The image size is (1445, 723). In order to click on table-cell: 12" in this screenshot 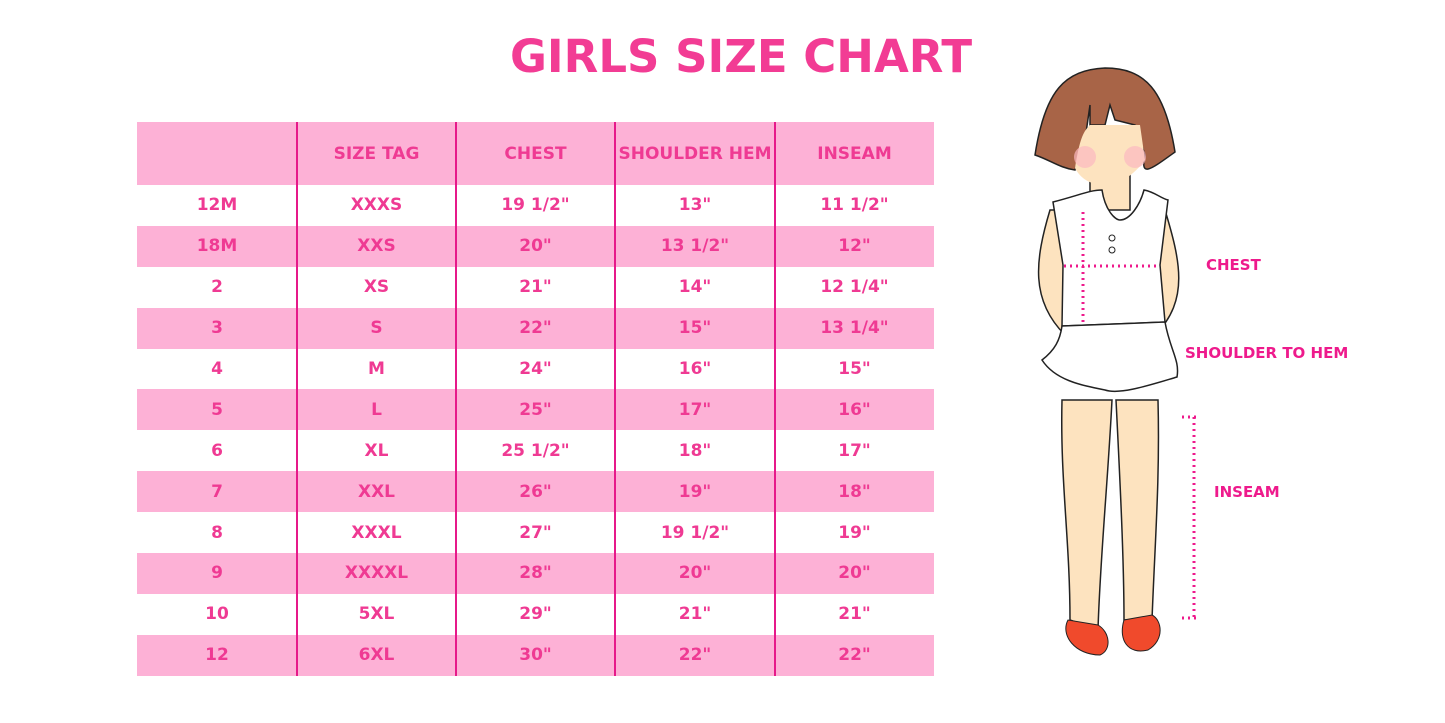, I will do `click(854, 246)`.